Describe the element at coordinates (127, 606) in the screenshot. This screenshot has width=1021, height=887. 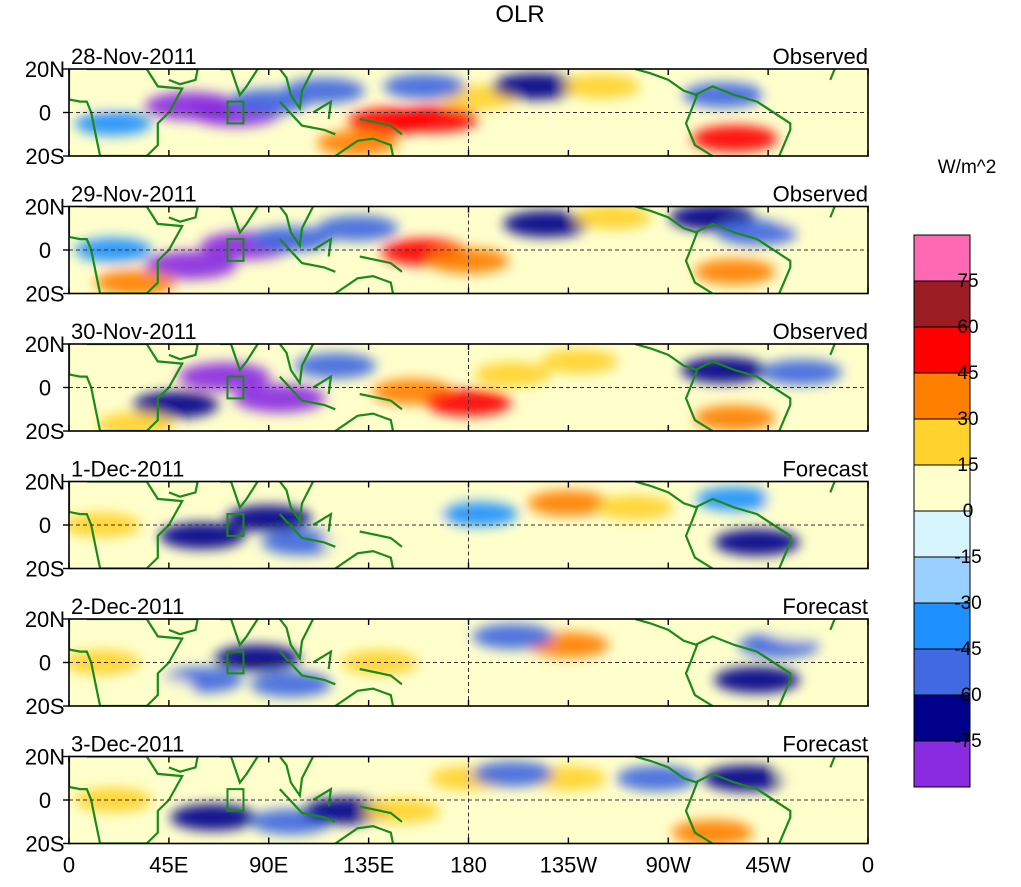
I see `panel-date: 2-Dec-2011` at that location.